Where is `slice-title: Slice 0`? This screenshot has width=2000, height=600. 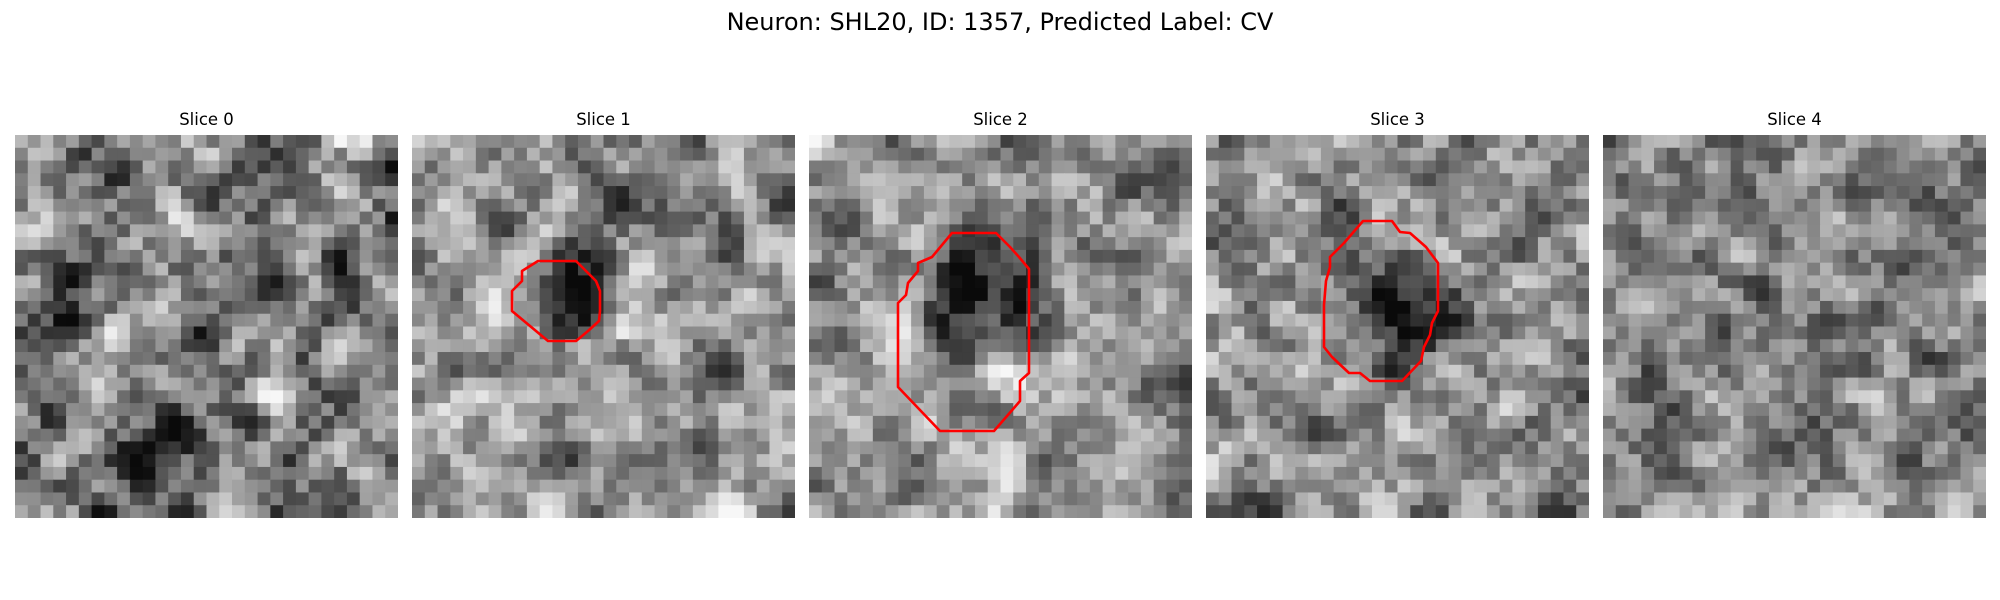 slice-title: Slice 0 is located at coordinates (206, 119).